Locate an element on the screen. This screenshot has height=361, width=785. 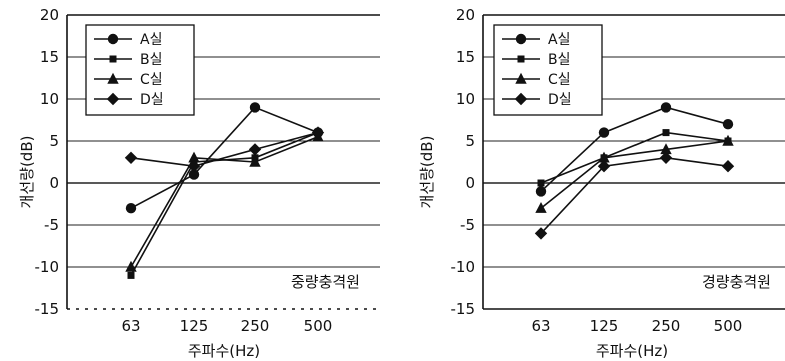
impact-source-label: 중량충격원 is located at coordinates (325, 282).